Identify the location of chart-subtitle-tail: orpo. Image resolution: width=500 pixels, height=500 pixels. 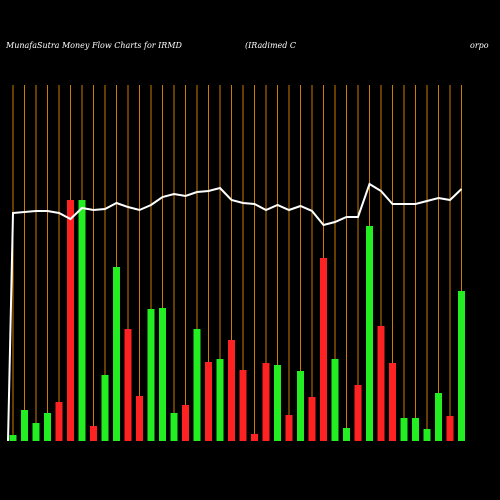
(479, 45).